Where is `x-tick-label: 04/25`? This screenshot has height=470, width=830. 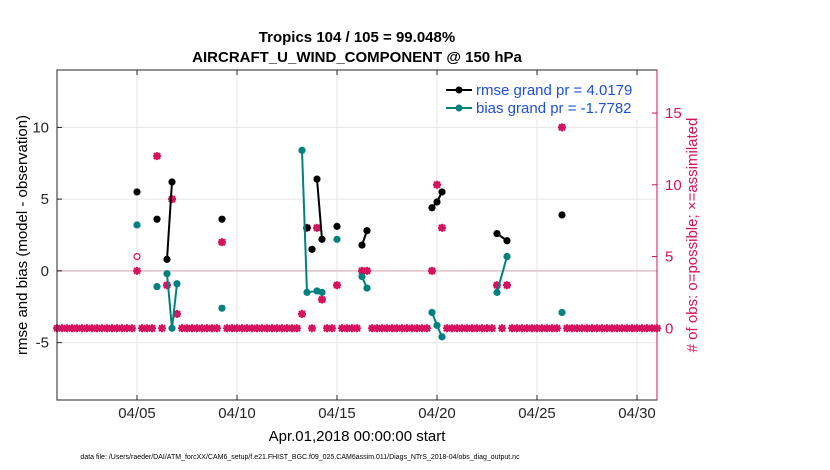
x-tick-label: 04/25 is located at coordinates (537, 413).